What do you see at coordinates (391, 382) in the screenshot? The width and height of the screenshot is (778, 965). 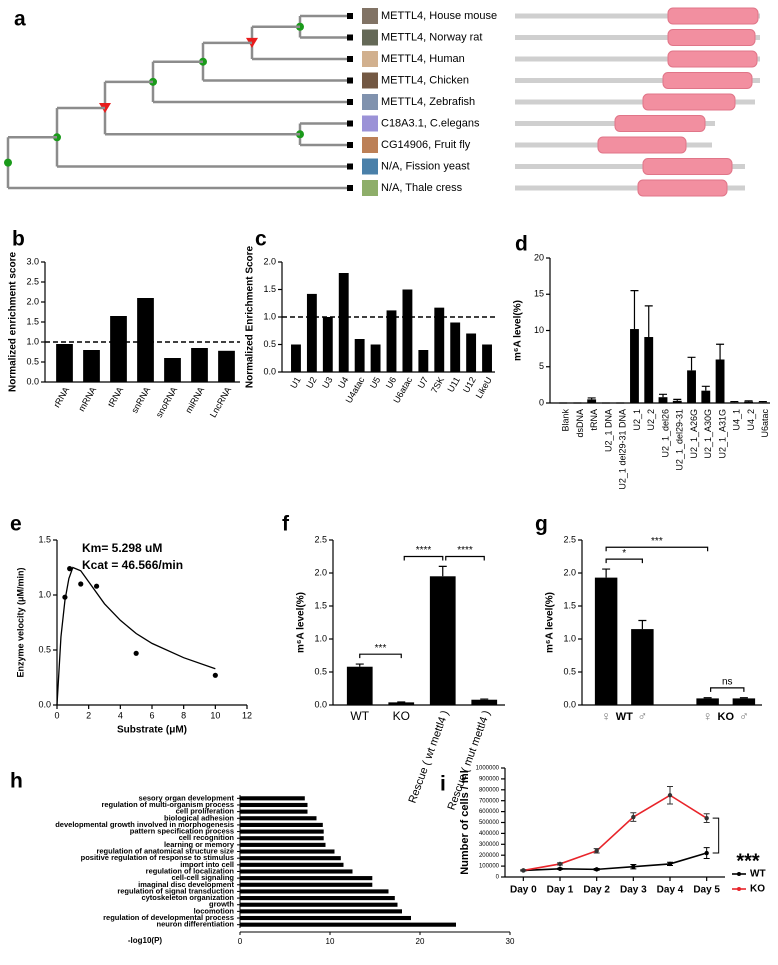 I see `x-tick-label: U6` at bounding box center [391, 382].